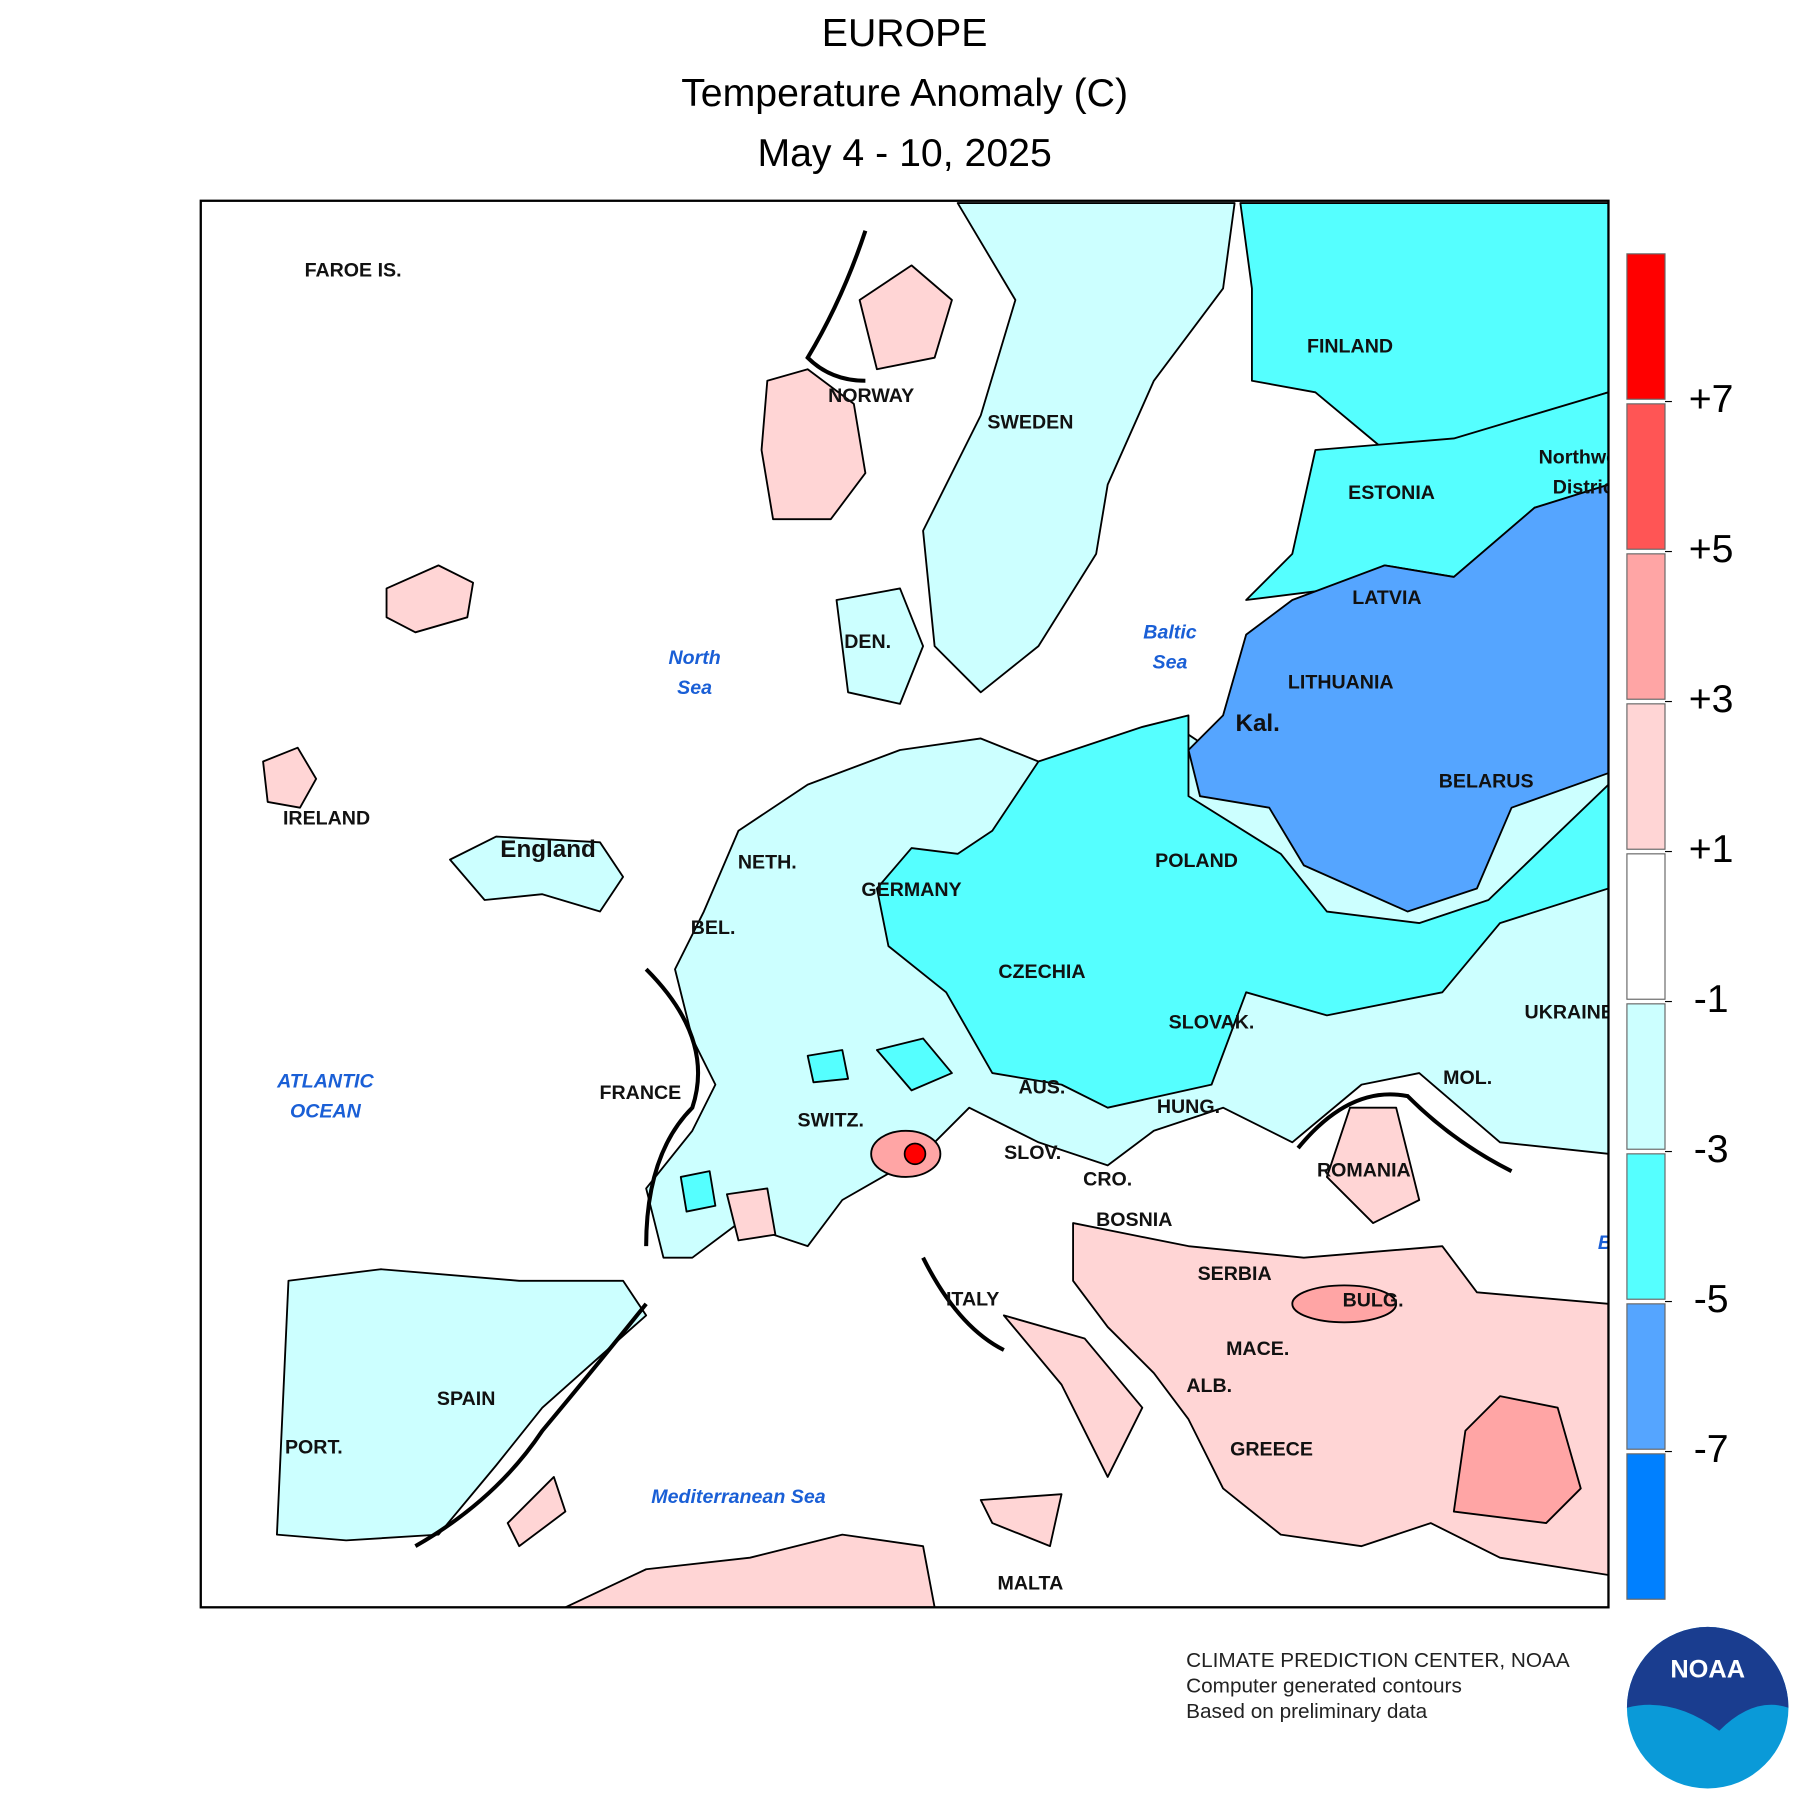  I want to click on period: May 4 - 10, 2025, so click(904, 153).